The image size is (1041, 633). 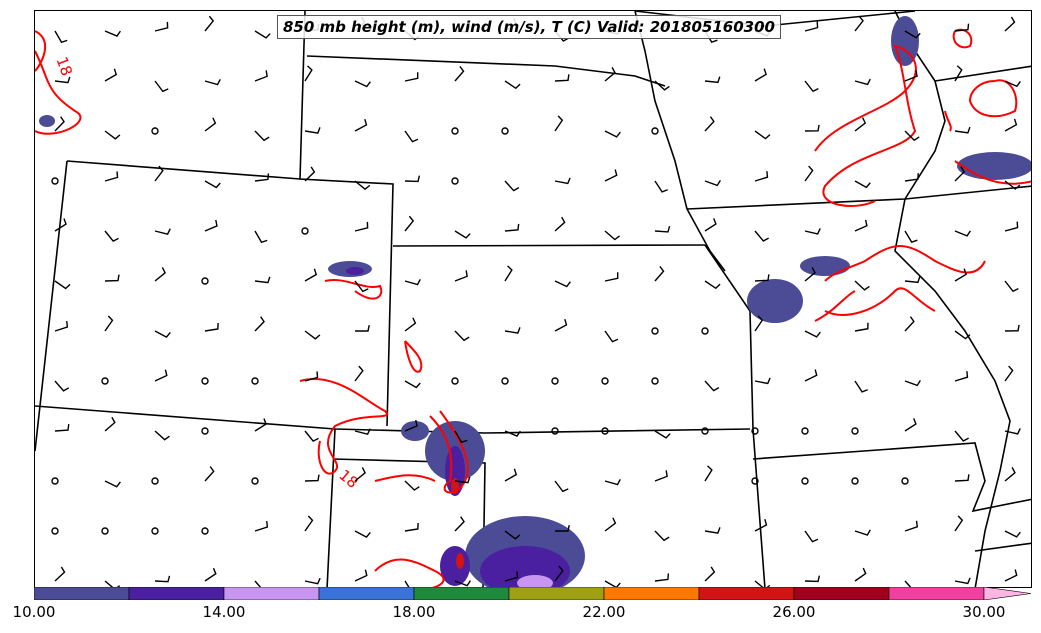 I want to click on colorbar-tick-label: 10.00, so click(x=34, y=612).